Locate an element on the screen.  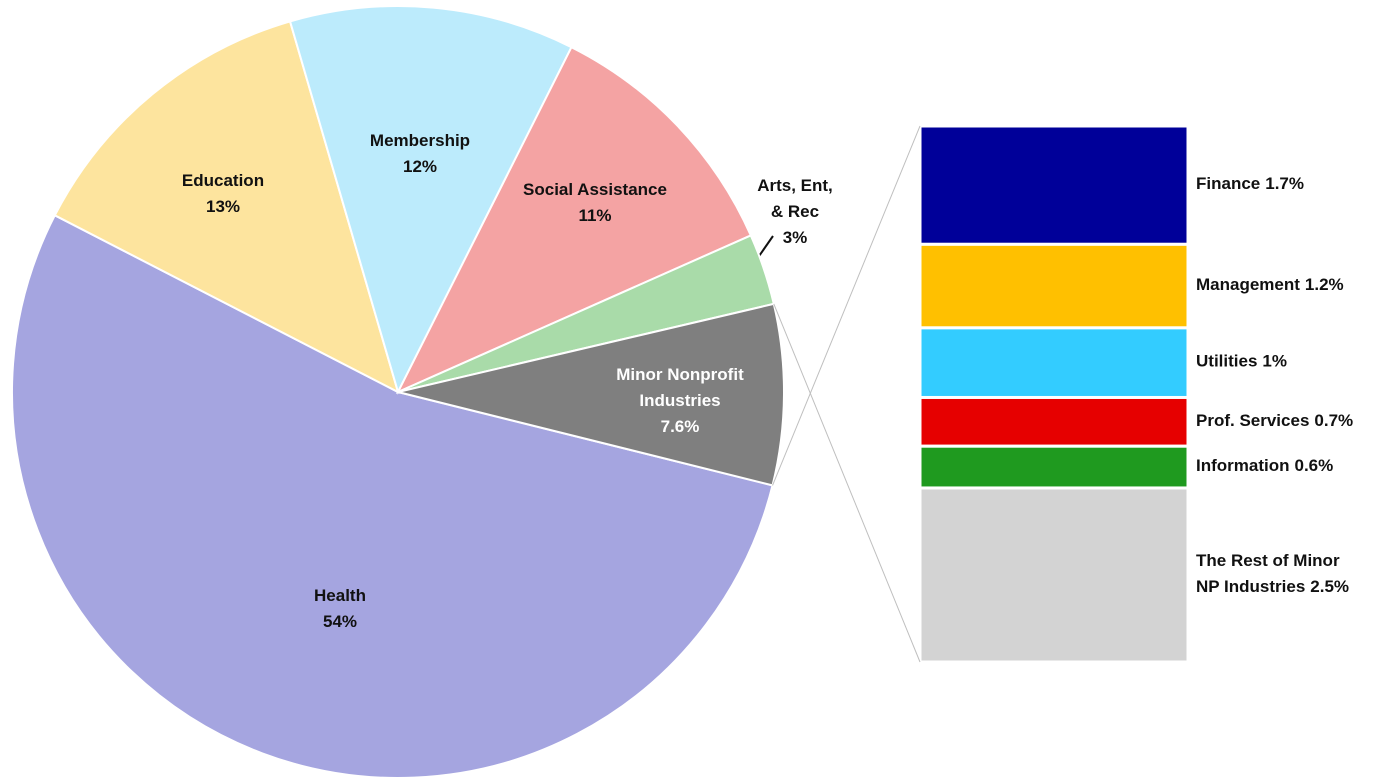
slice-label: Membership 12% is located at coordinates (420, 153).